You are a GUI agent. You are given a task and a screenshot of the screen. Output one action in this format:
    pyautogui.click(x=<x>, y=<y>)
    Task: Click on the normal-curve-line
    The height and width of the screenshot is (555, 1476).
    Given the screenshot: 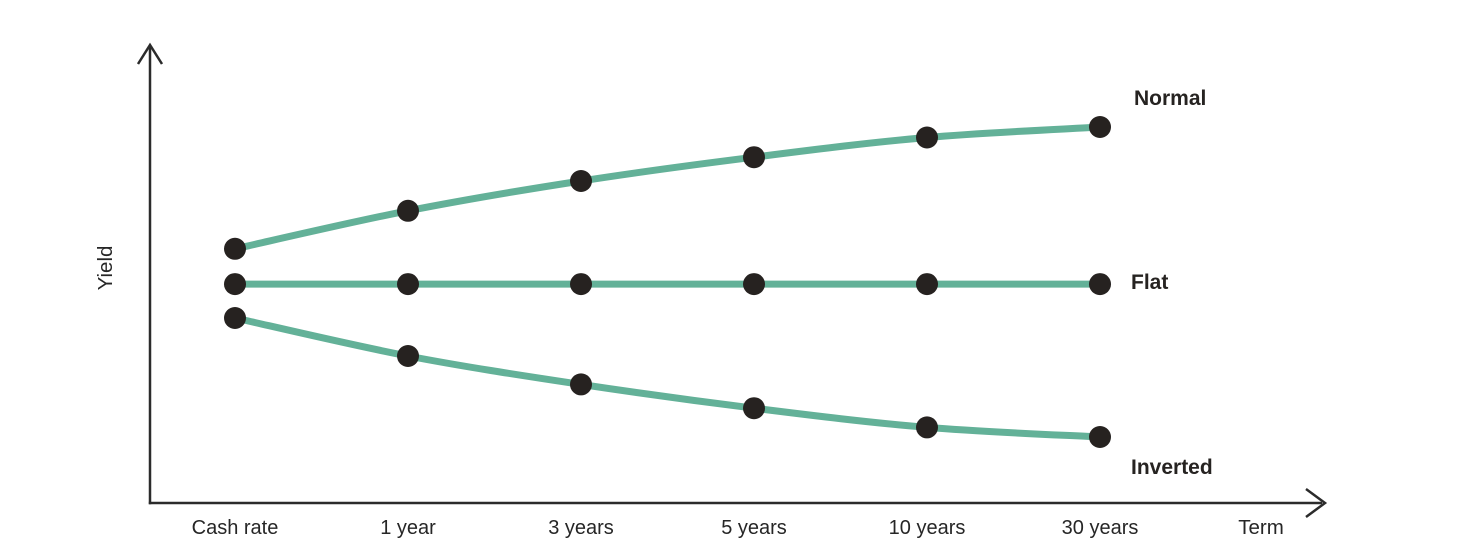 What is the action you would take?
    pyautogui.click(x=667, y=188)
    